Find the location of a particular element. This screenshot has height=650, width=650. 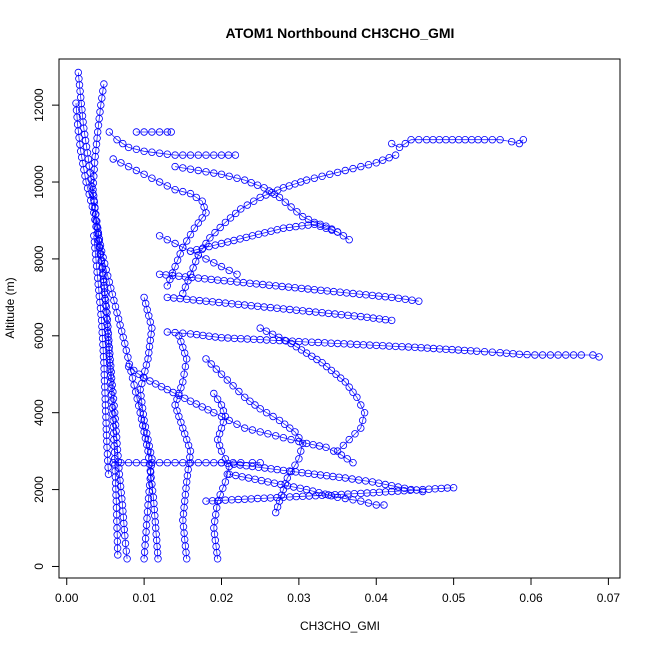

x-tick-label: 0.03 is located at coordinates (299, 598).